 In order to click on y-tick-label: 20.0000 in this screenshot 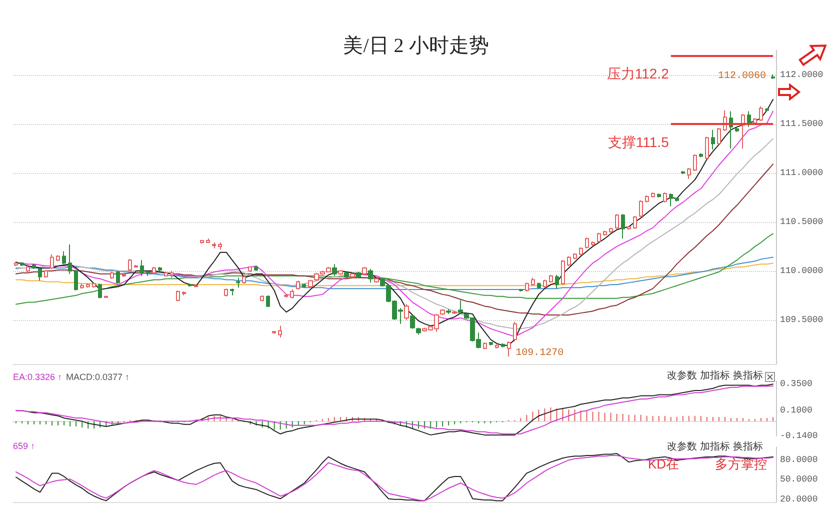, I will do `click(799, 499)`.